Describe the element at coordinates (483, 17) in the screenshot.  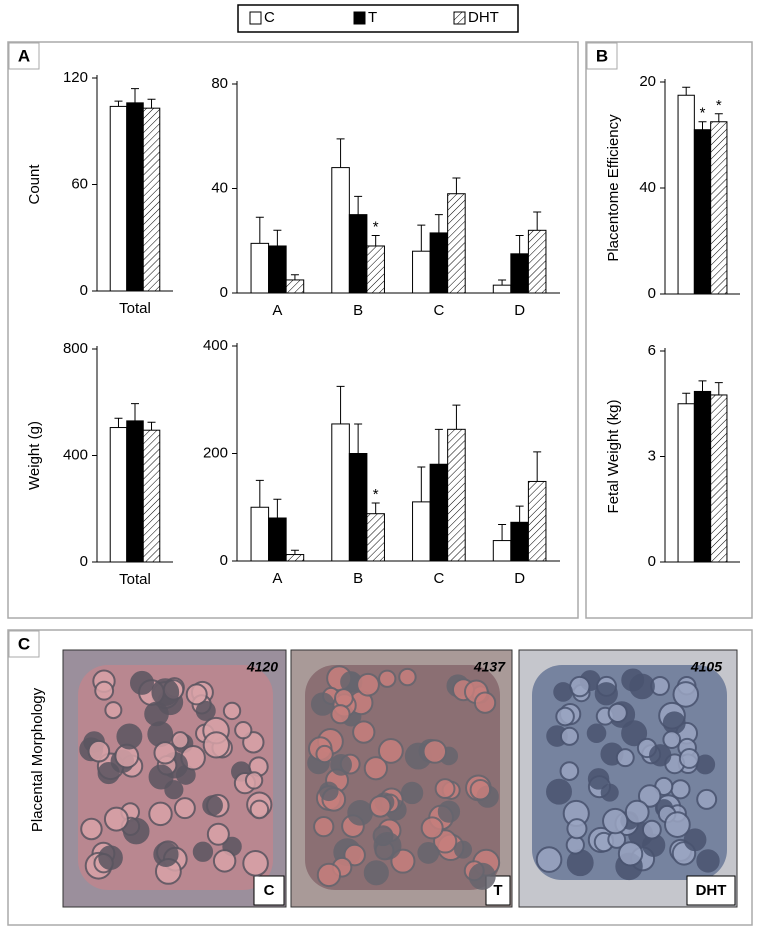
I see `legend-label: DHT` at that location.